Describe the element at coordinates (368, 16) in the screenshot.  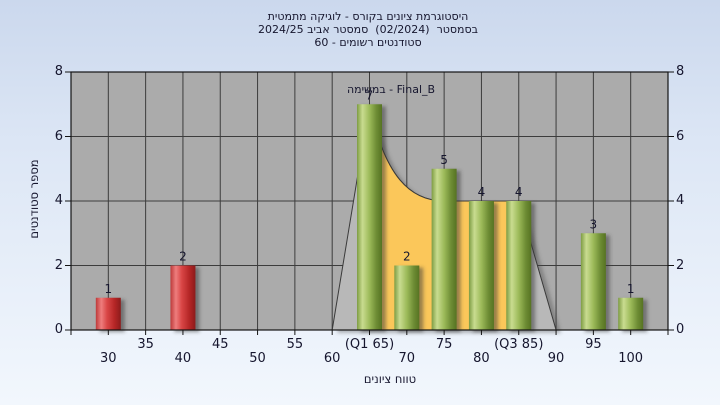
I see `chart-title-line1: היסטוגרמת ציונים בקורס - לוגיקה מתמטית` at that location.